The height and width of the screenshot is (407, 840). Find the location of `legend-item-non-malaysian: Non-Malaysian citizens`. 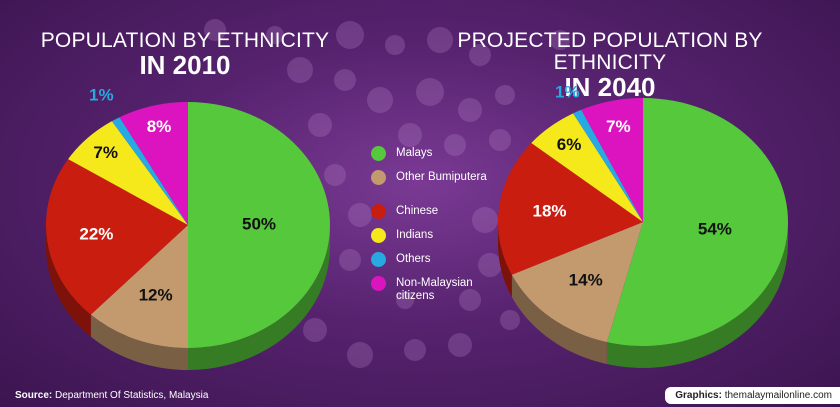

legend-item-non-malaysian: Non-Malaysian citizens is located at coordinates (441, 289).